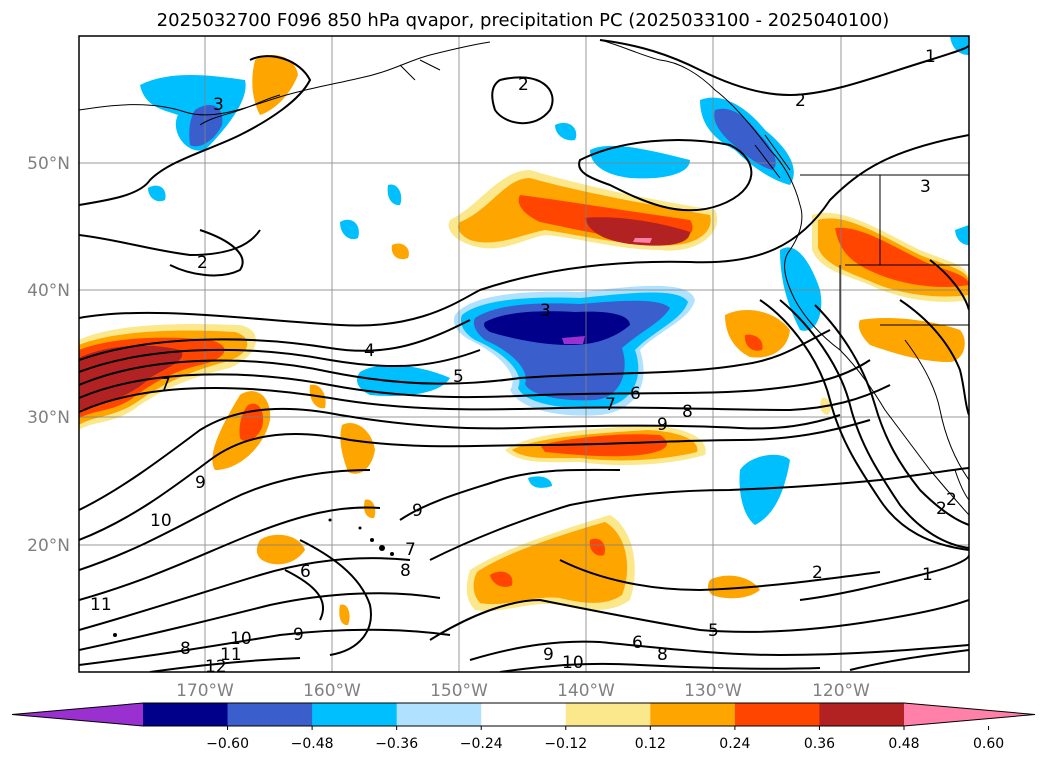 The image size is (1047, 765). Describe the element at coordinates (48, 546) in the screenshot. I see `lat-label: 20°N` at that location.